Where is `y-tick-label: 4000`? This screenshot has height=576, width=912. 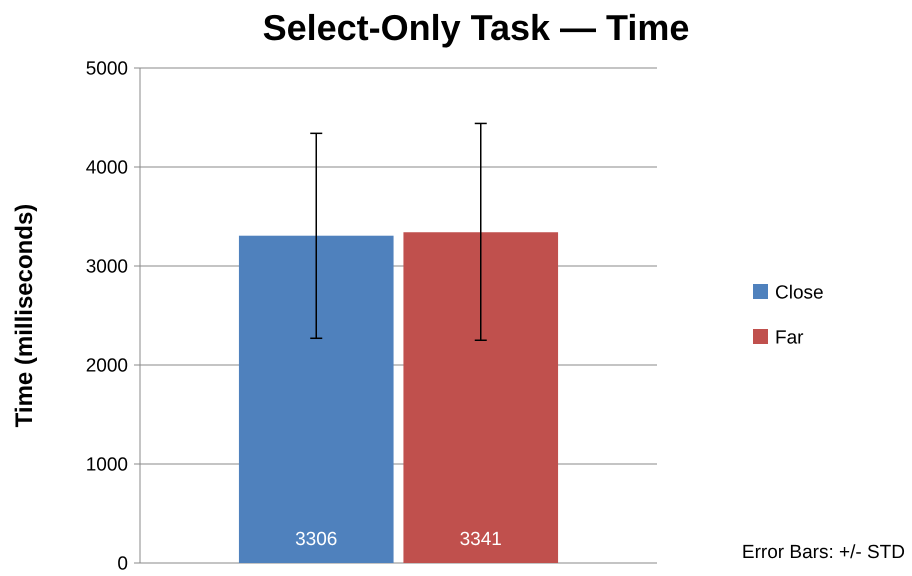
y-tick-label: 4000 is located at coordinates (107, 168).